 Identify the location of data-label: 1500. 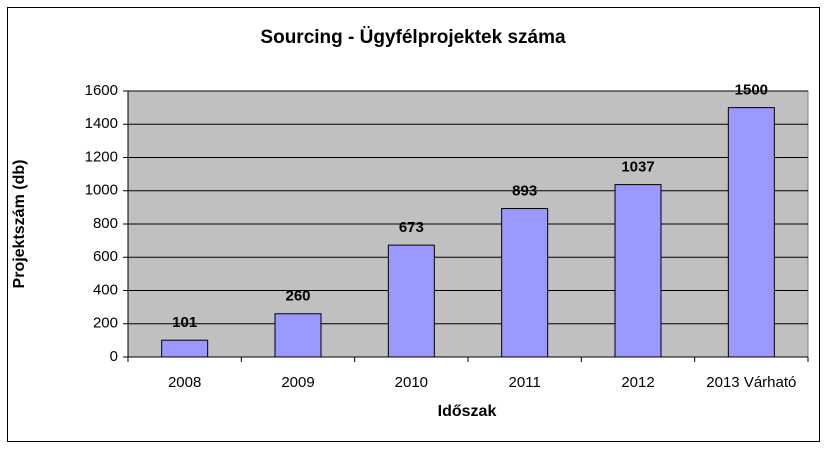
(751, 90).